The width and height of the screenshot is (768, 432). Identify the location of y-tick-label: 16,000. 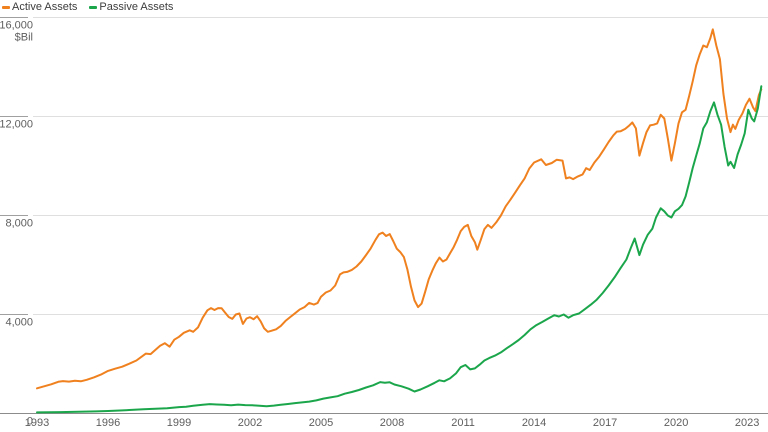
(16, 26).